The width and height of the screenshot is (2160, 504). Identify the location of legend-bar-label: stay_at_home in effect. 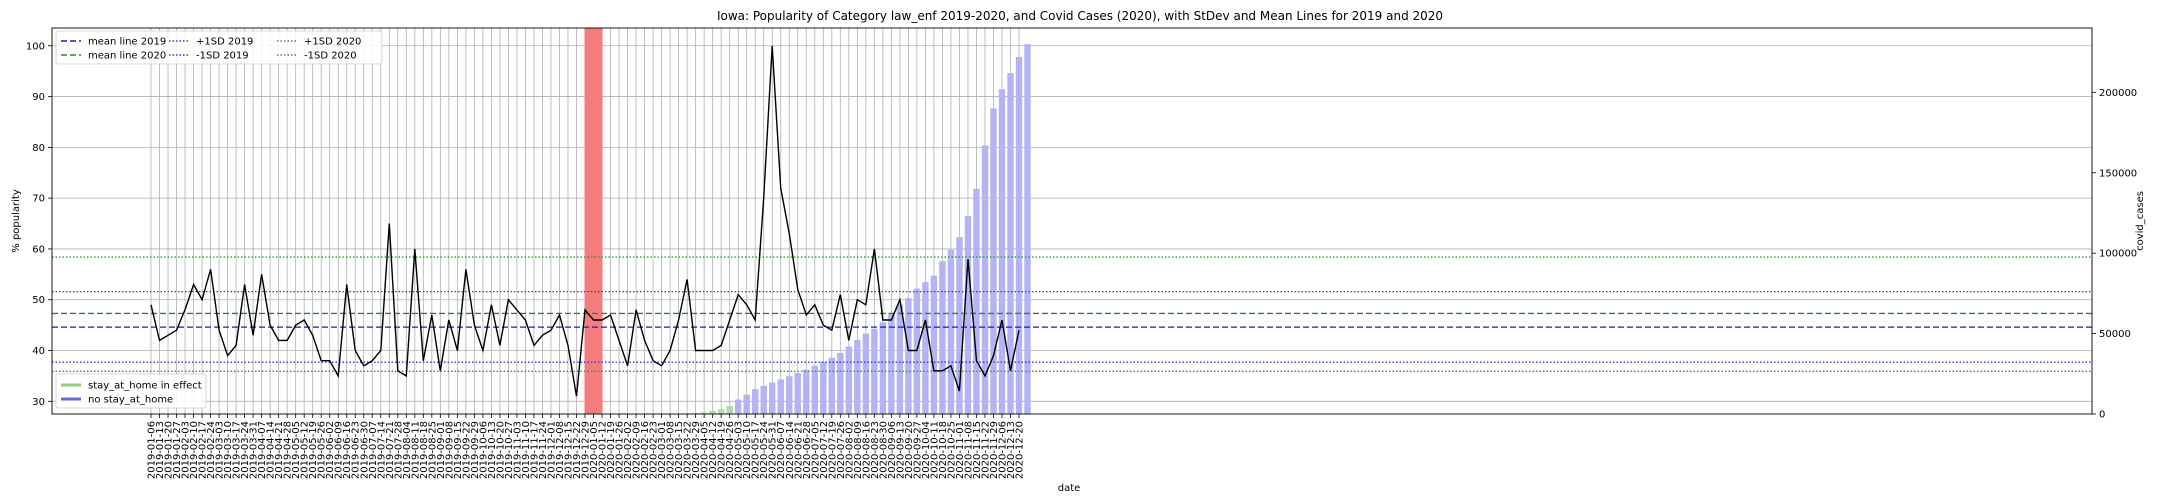
(145, 386).